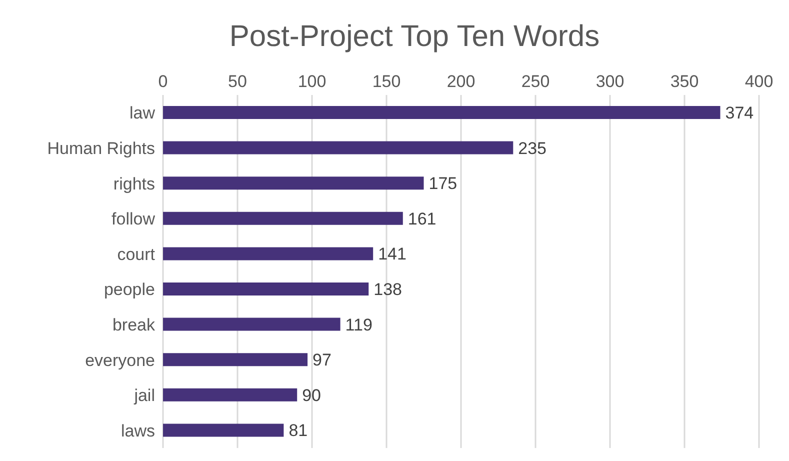 Image resolution: width=789 pixels, height=461 pixels. Describe the element at coordinates (142, 113) in the screenshot. I see `y-tick-label: law` at that location.